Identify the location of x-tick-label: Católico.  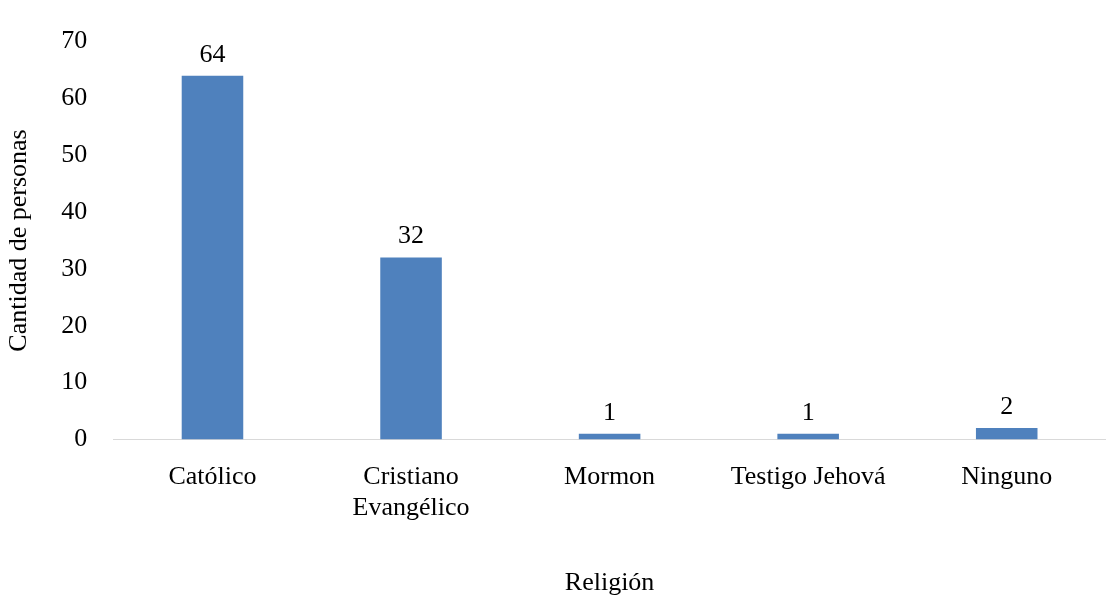
(212, 475).